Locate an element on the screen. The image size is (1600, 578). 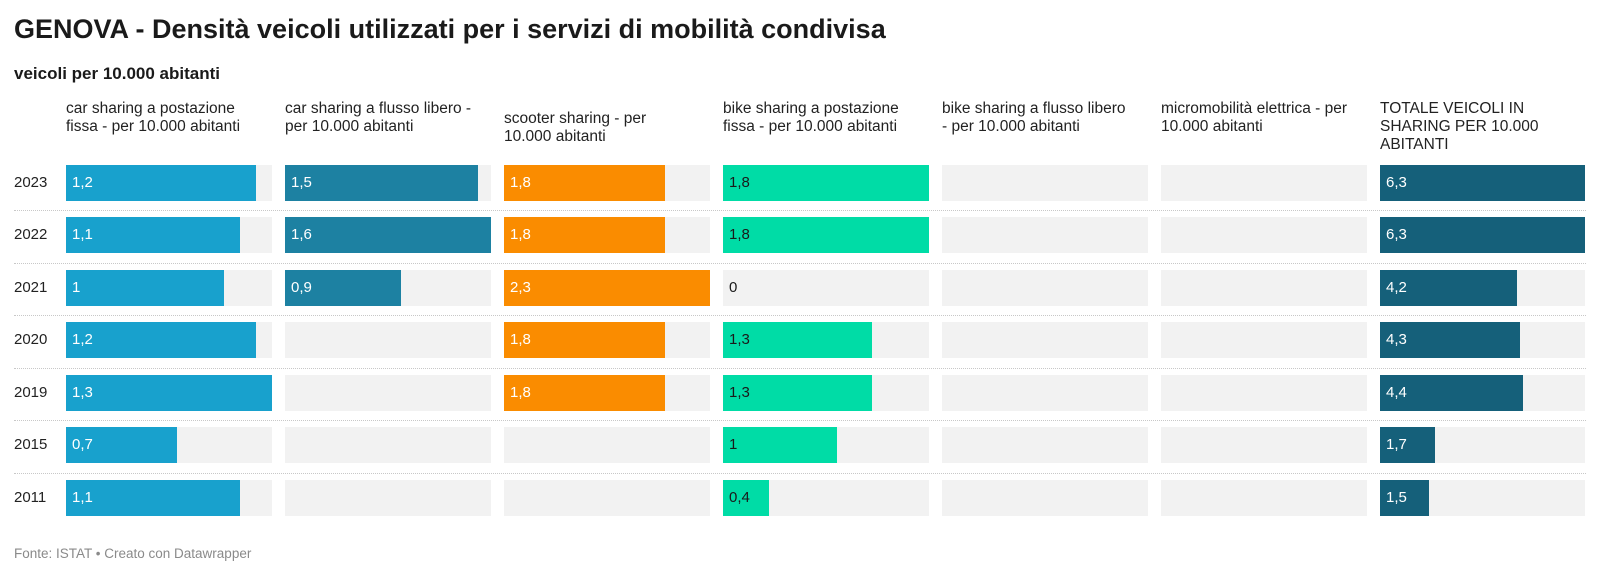
data-label: 1,7 is located at coordinates (1396, 444).